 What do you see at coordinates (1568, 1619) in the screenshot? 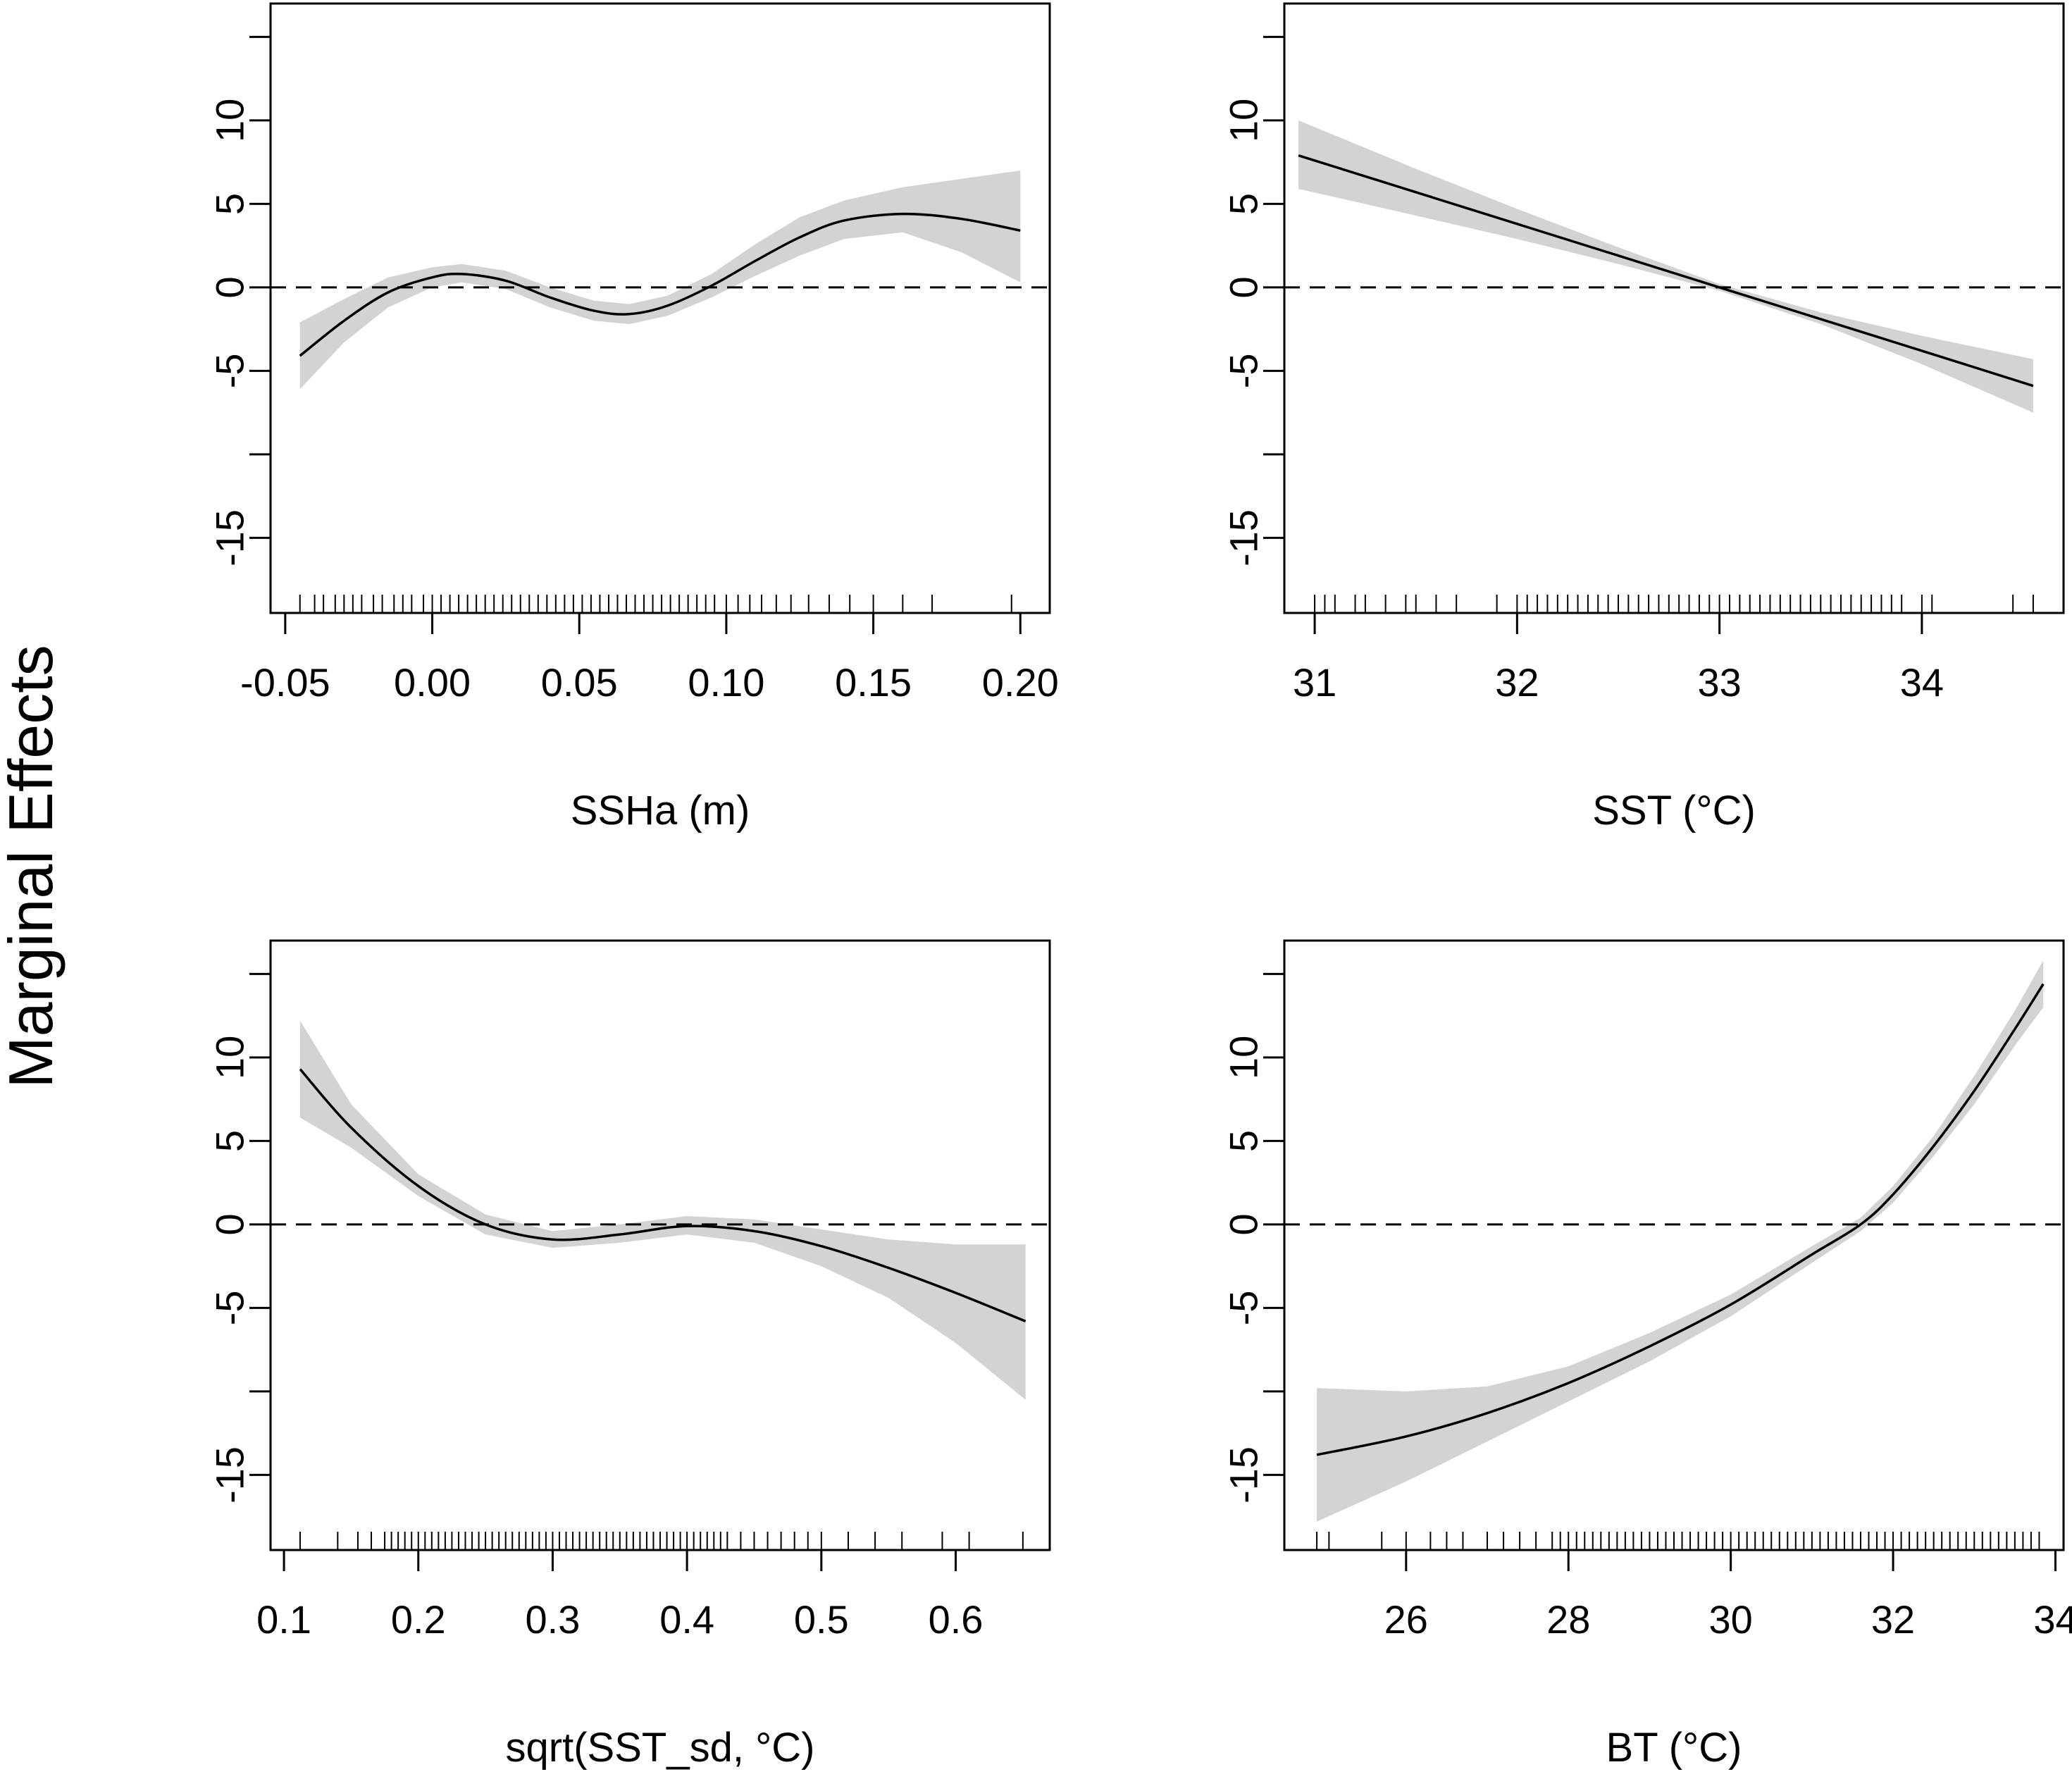
I see `x-tick-label: 28` at bounding box center [1568, 1619].